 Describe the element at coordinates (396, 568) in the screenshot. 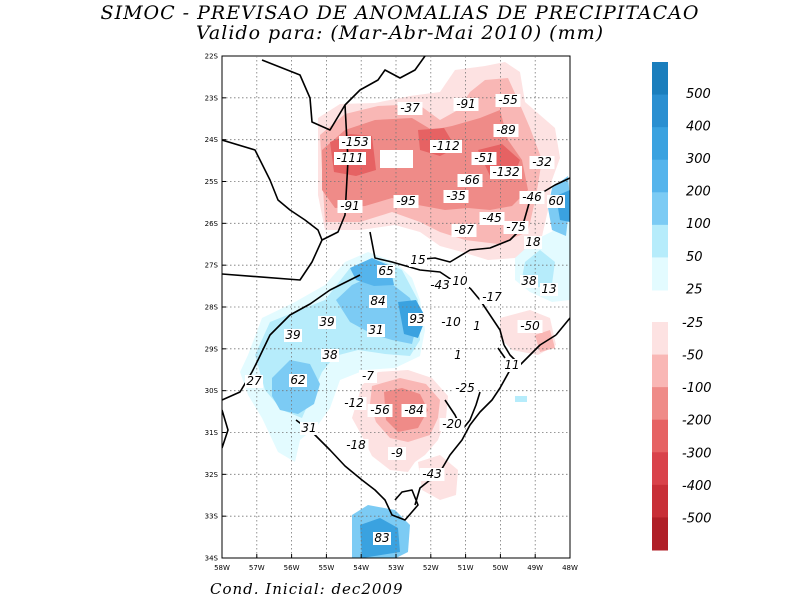

I see `longitude-tick-label: 53W` at that location.